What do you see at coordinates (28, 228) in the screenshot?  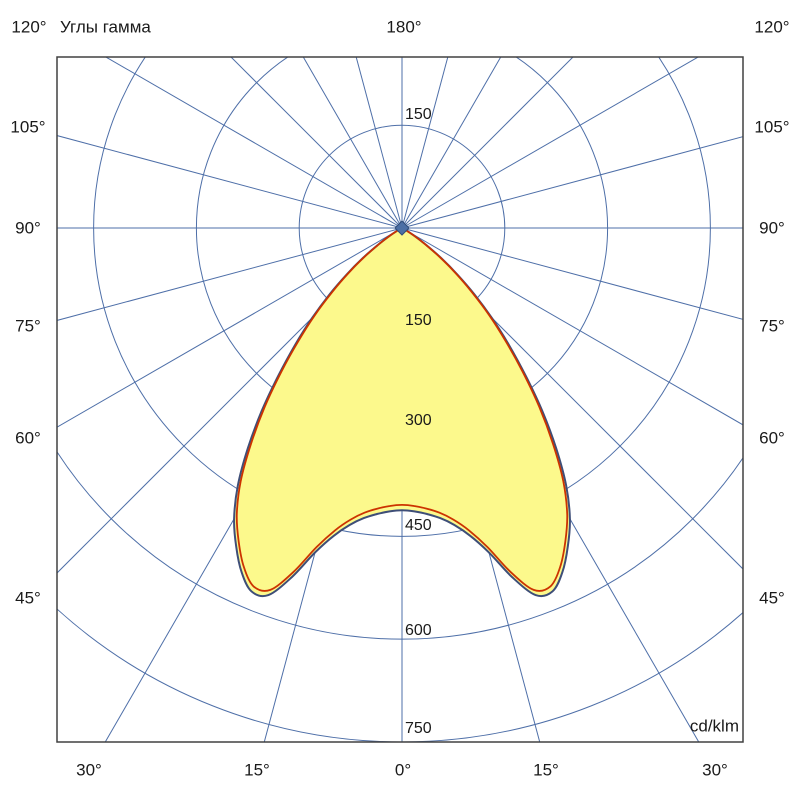 I see `gamma-angle-label-left-90: 90°` at bounding box center [28, 228].